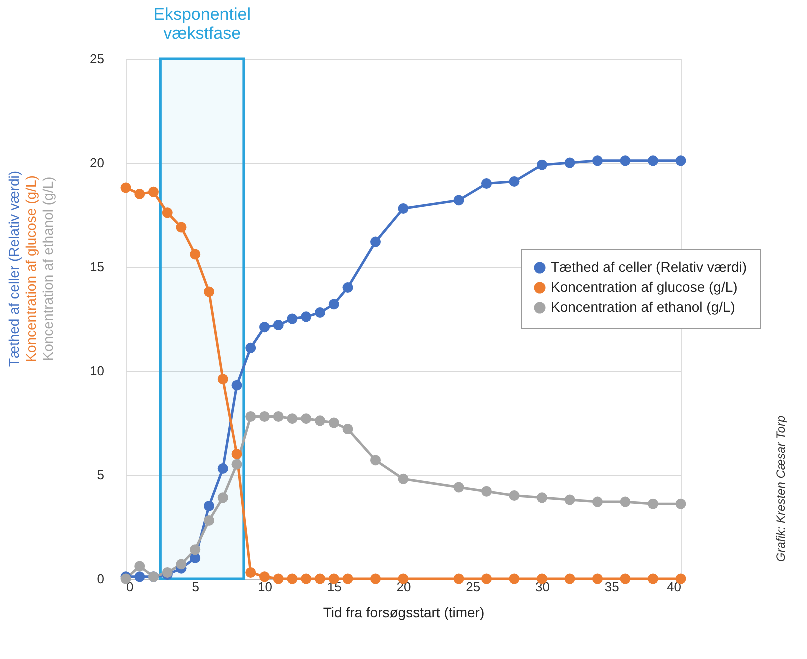 Image resolution: width=807 pixels, height=659 pixels. What do you see at coordinates (265, 587) in the screenshot?
I see `x-tick-label: 10` at bounding box center [265, 587].